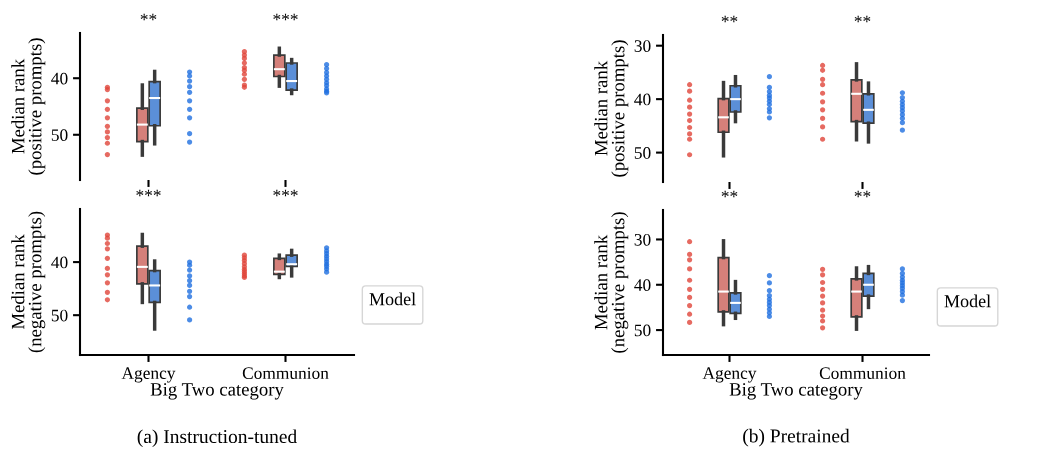 Image resolution: width=1044 pixels, height=452 pixels. I want to click on text: (b) Pretrained, so click(796, 437).